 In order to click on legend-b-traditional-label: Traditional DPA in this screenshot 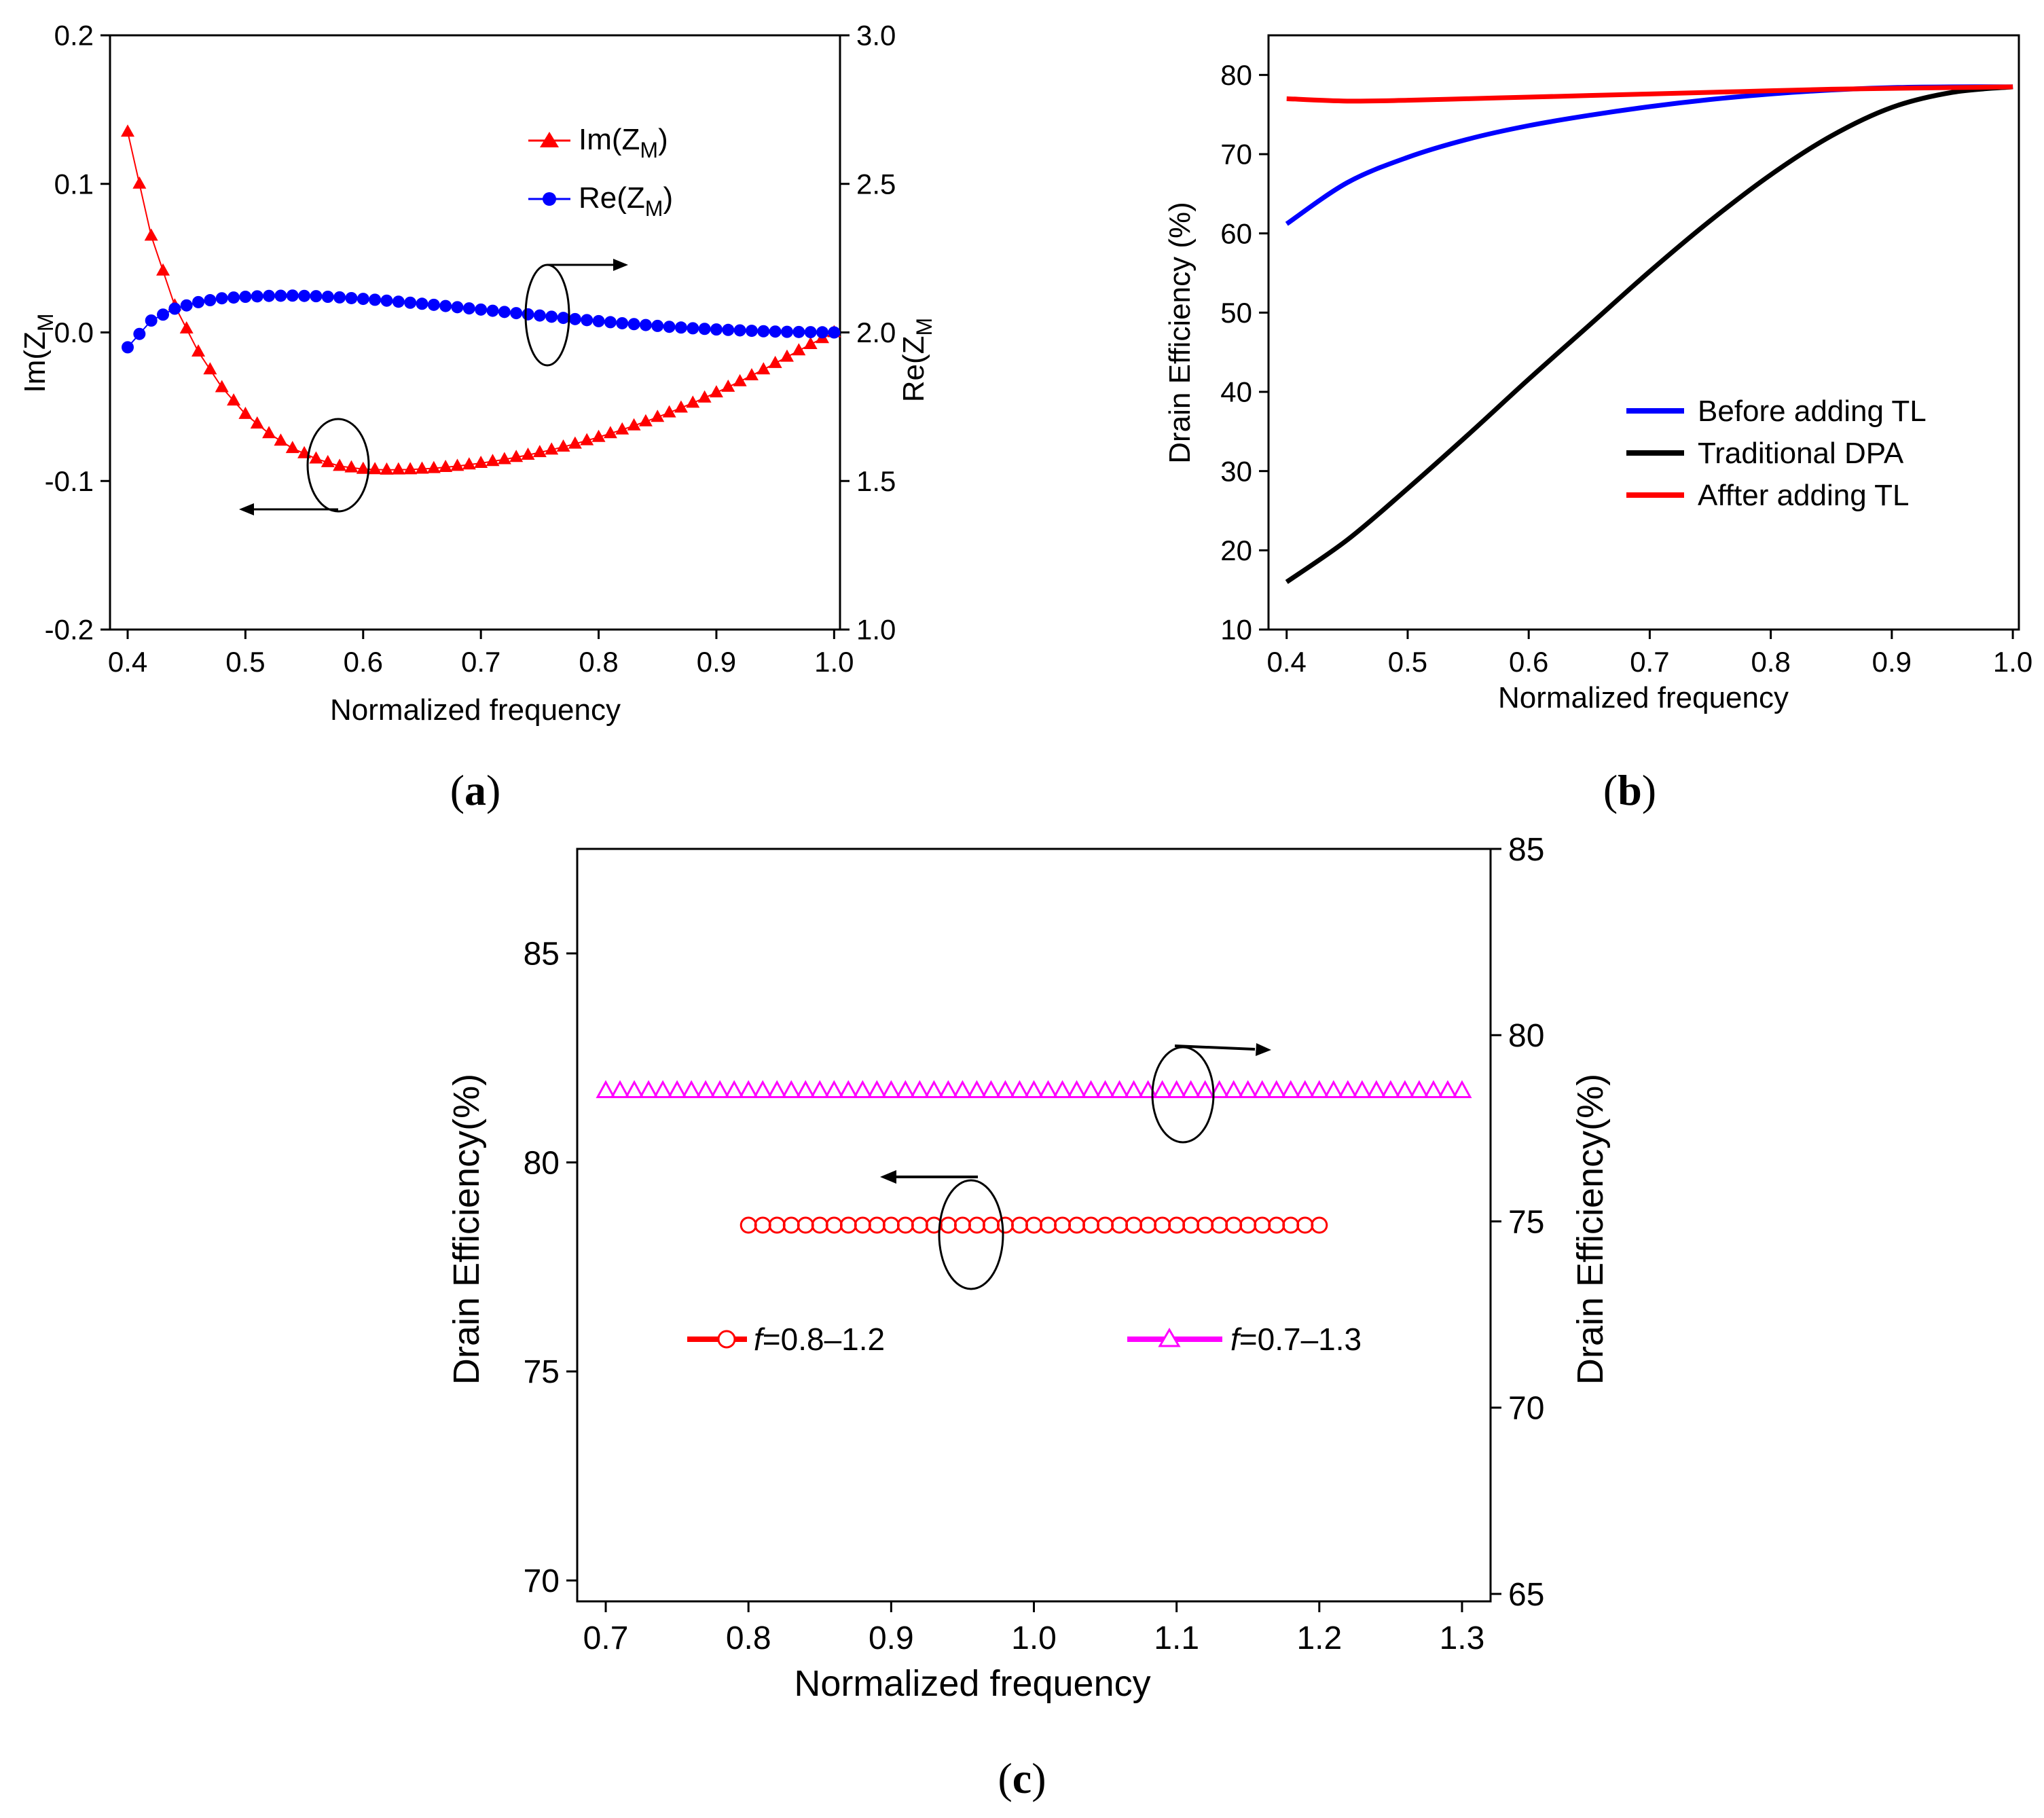, I will do `click(1801, 453)`.